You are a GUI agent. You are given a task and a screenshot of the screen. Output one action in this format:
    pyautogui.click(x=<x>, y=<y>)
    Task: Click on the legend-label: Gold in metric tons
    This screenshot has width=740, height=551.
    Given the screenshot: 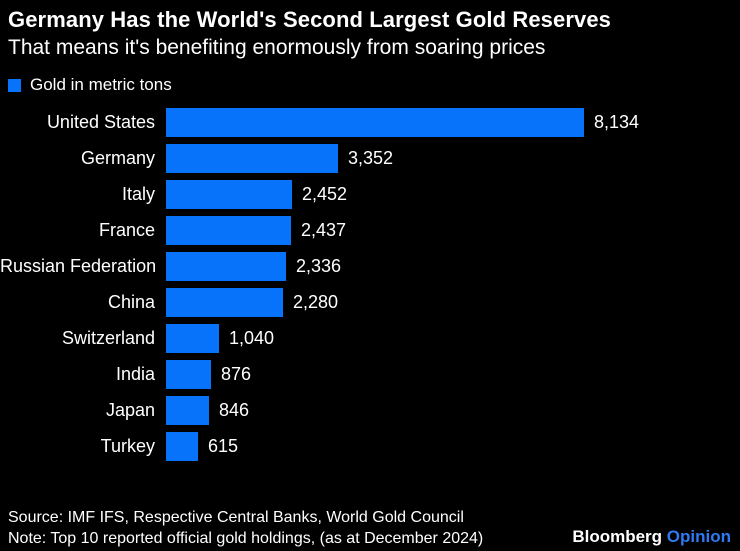 What is the action you would take?
    pyautogui.click(x=101, y=84)
    